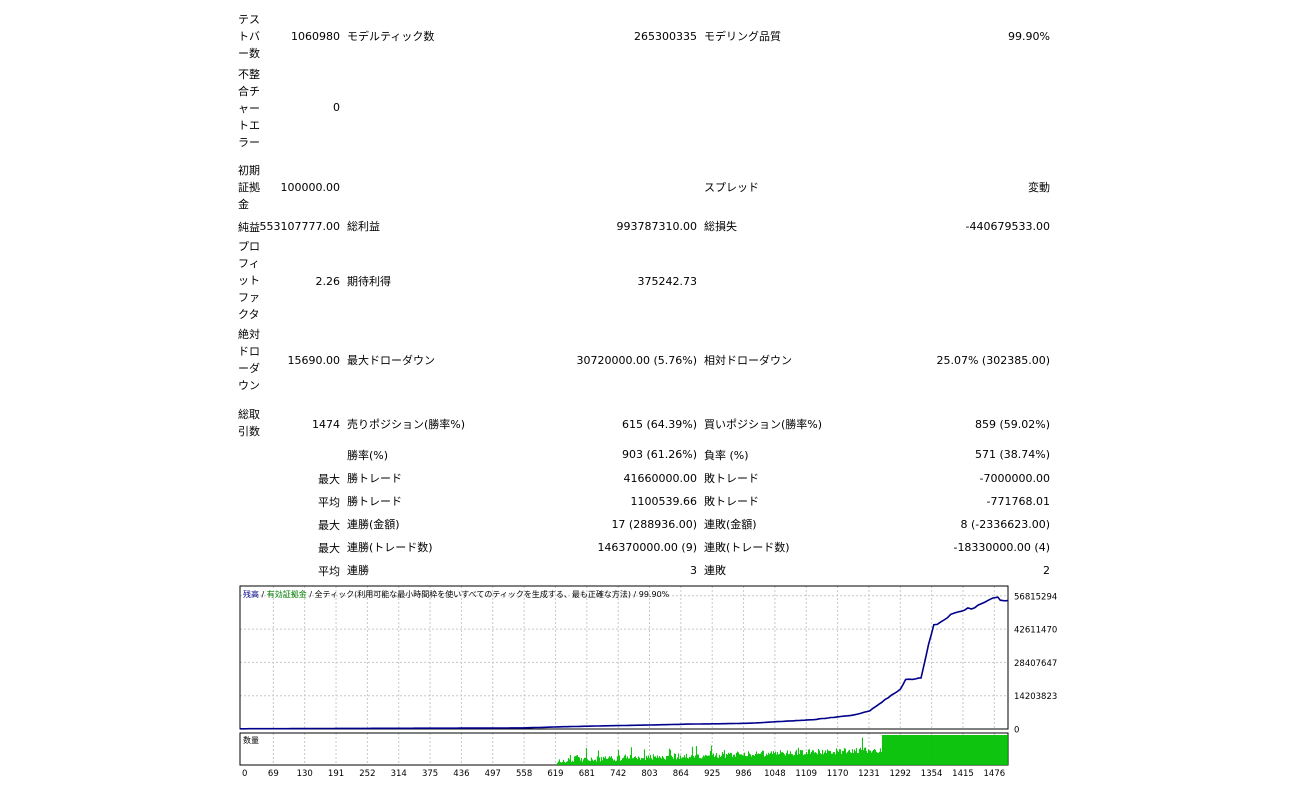 This screenshot has height=789, width=1311. Describe the element at coordinates (493, 774) in the screenshot. I see `x-tick-label: 497` at that location.